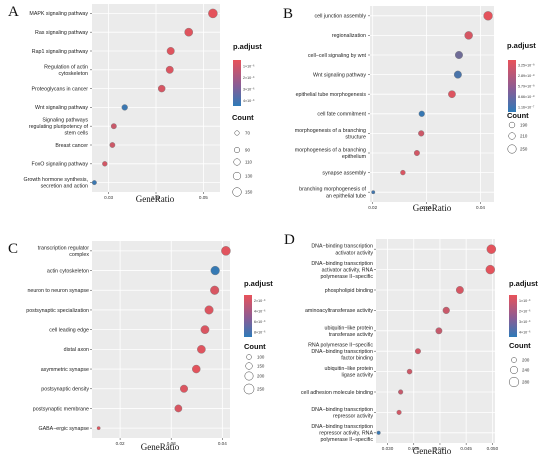  What do you see at coordinates (349, 291) in the screenshot?
I see `panel-d-category-label-phospholipid-binding: phospholipid binding` at bounding box center [349, 291].